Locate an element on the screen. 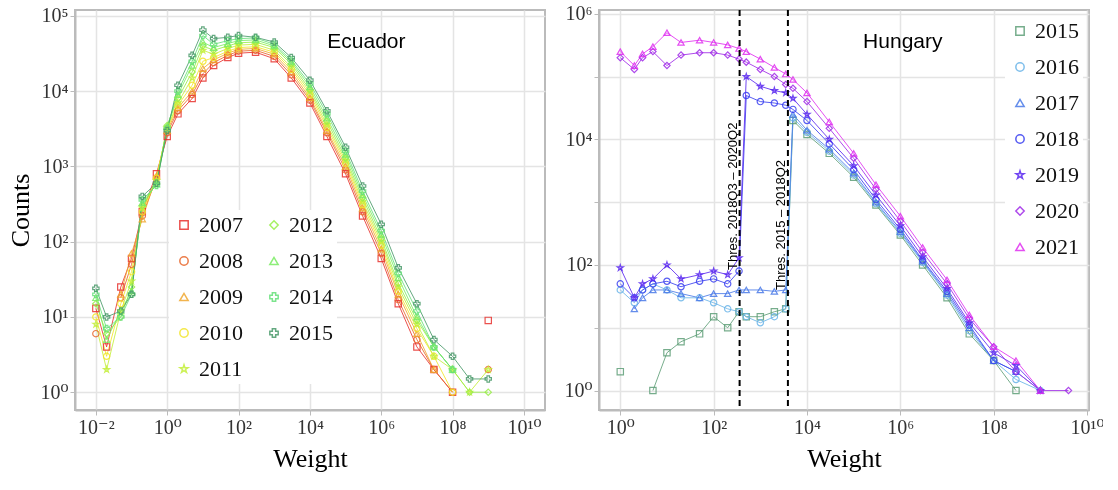 This screenshot has height=490, width=1118. legend-label: 2007 is located at coordinates (221, 224).